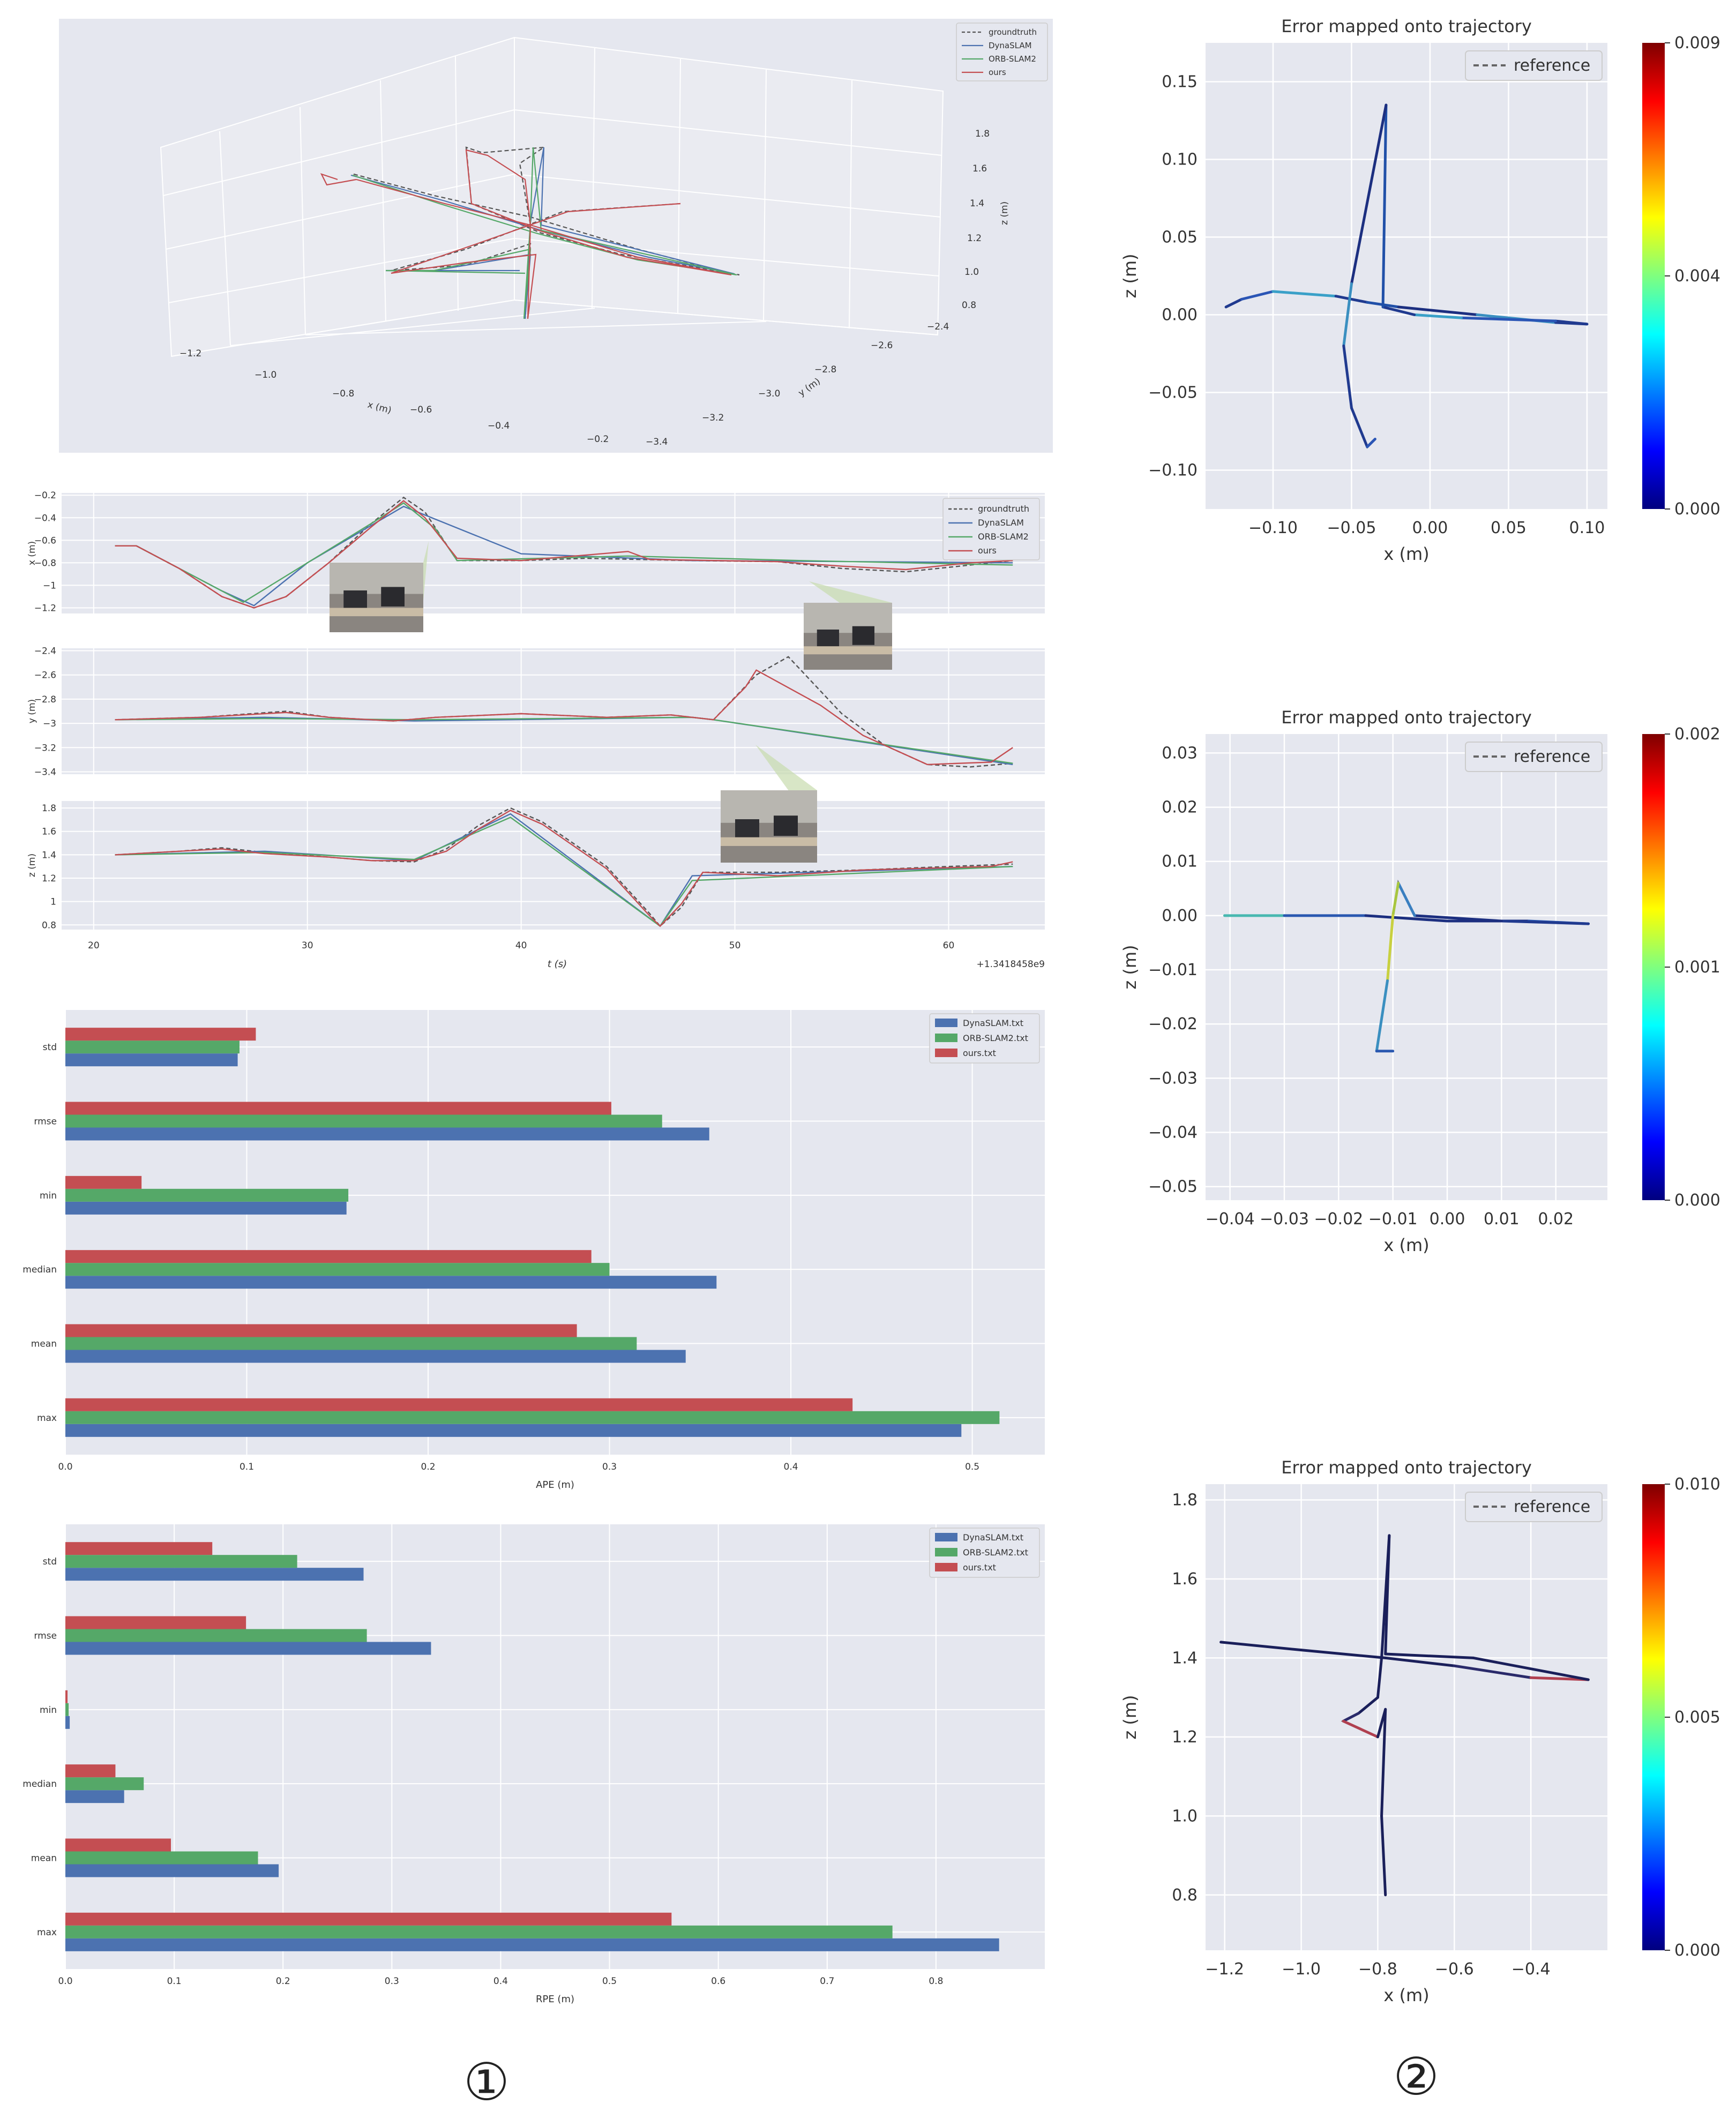 The height and width of the screenshot is (2126, 1736). Describe the element at coordinates (1010, 45) in the screenshot. I see `legend-dynaslam: DynaSLAM` at that location.